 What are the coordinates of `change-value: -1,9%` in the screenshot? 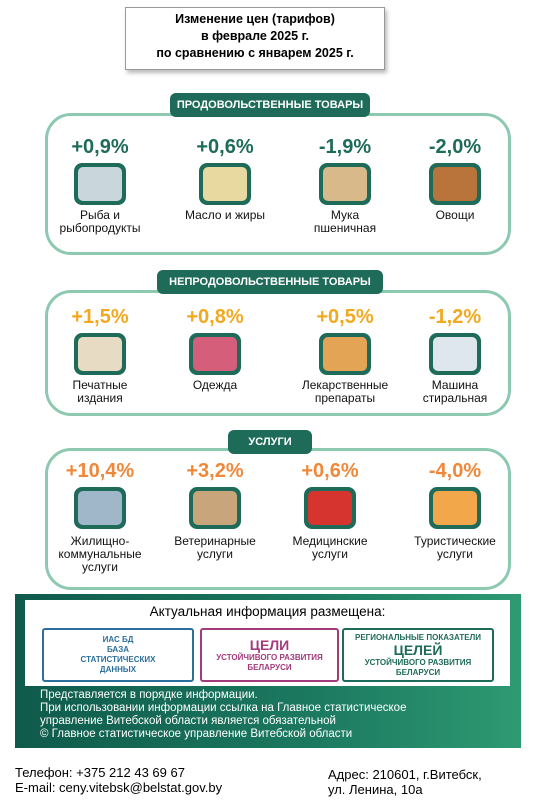 It's located at (345, 147).